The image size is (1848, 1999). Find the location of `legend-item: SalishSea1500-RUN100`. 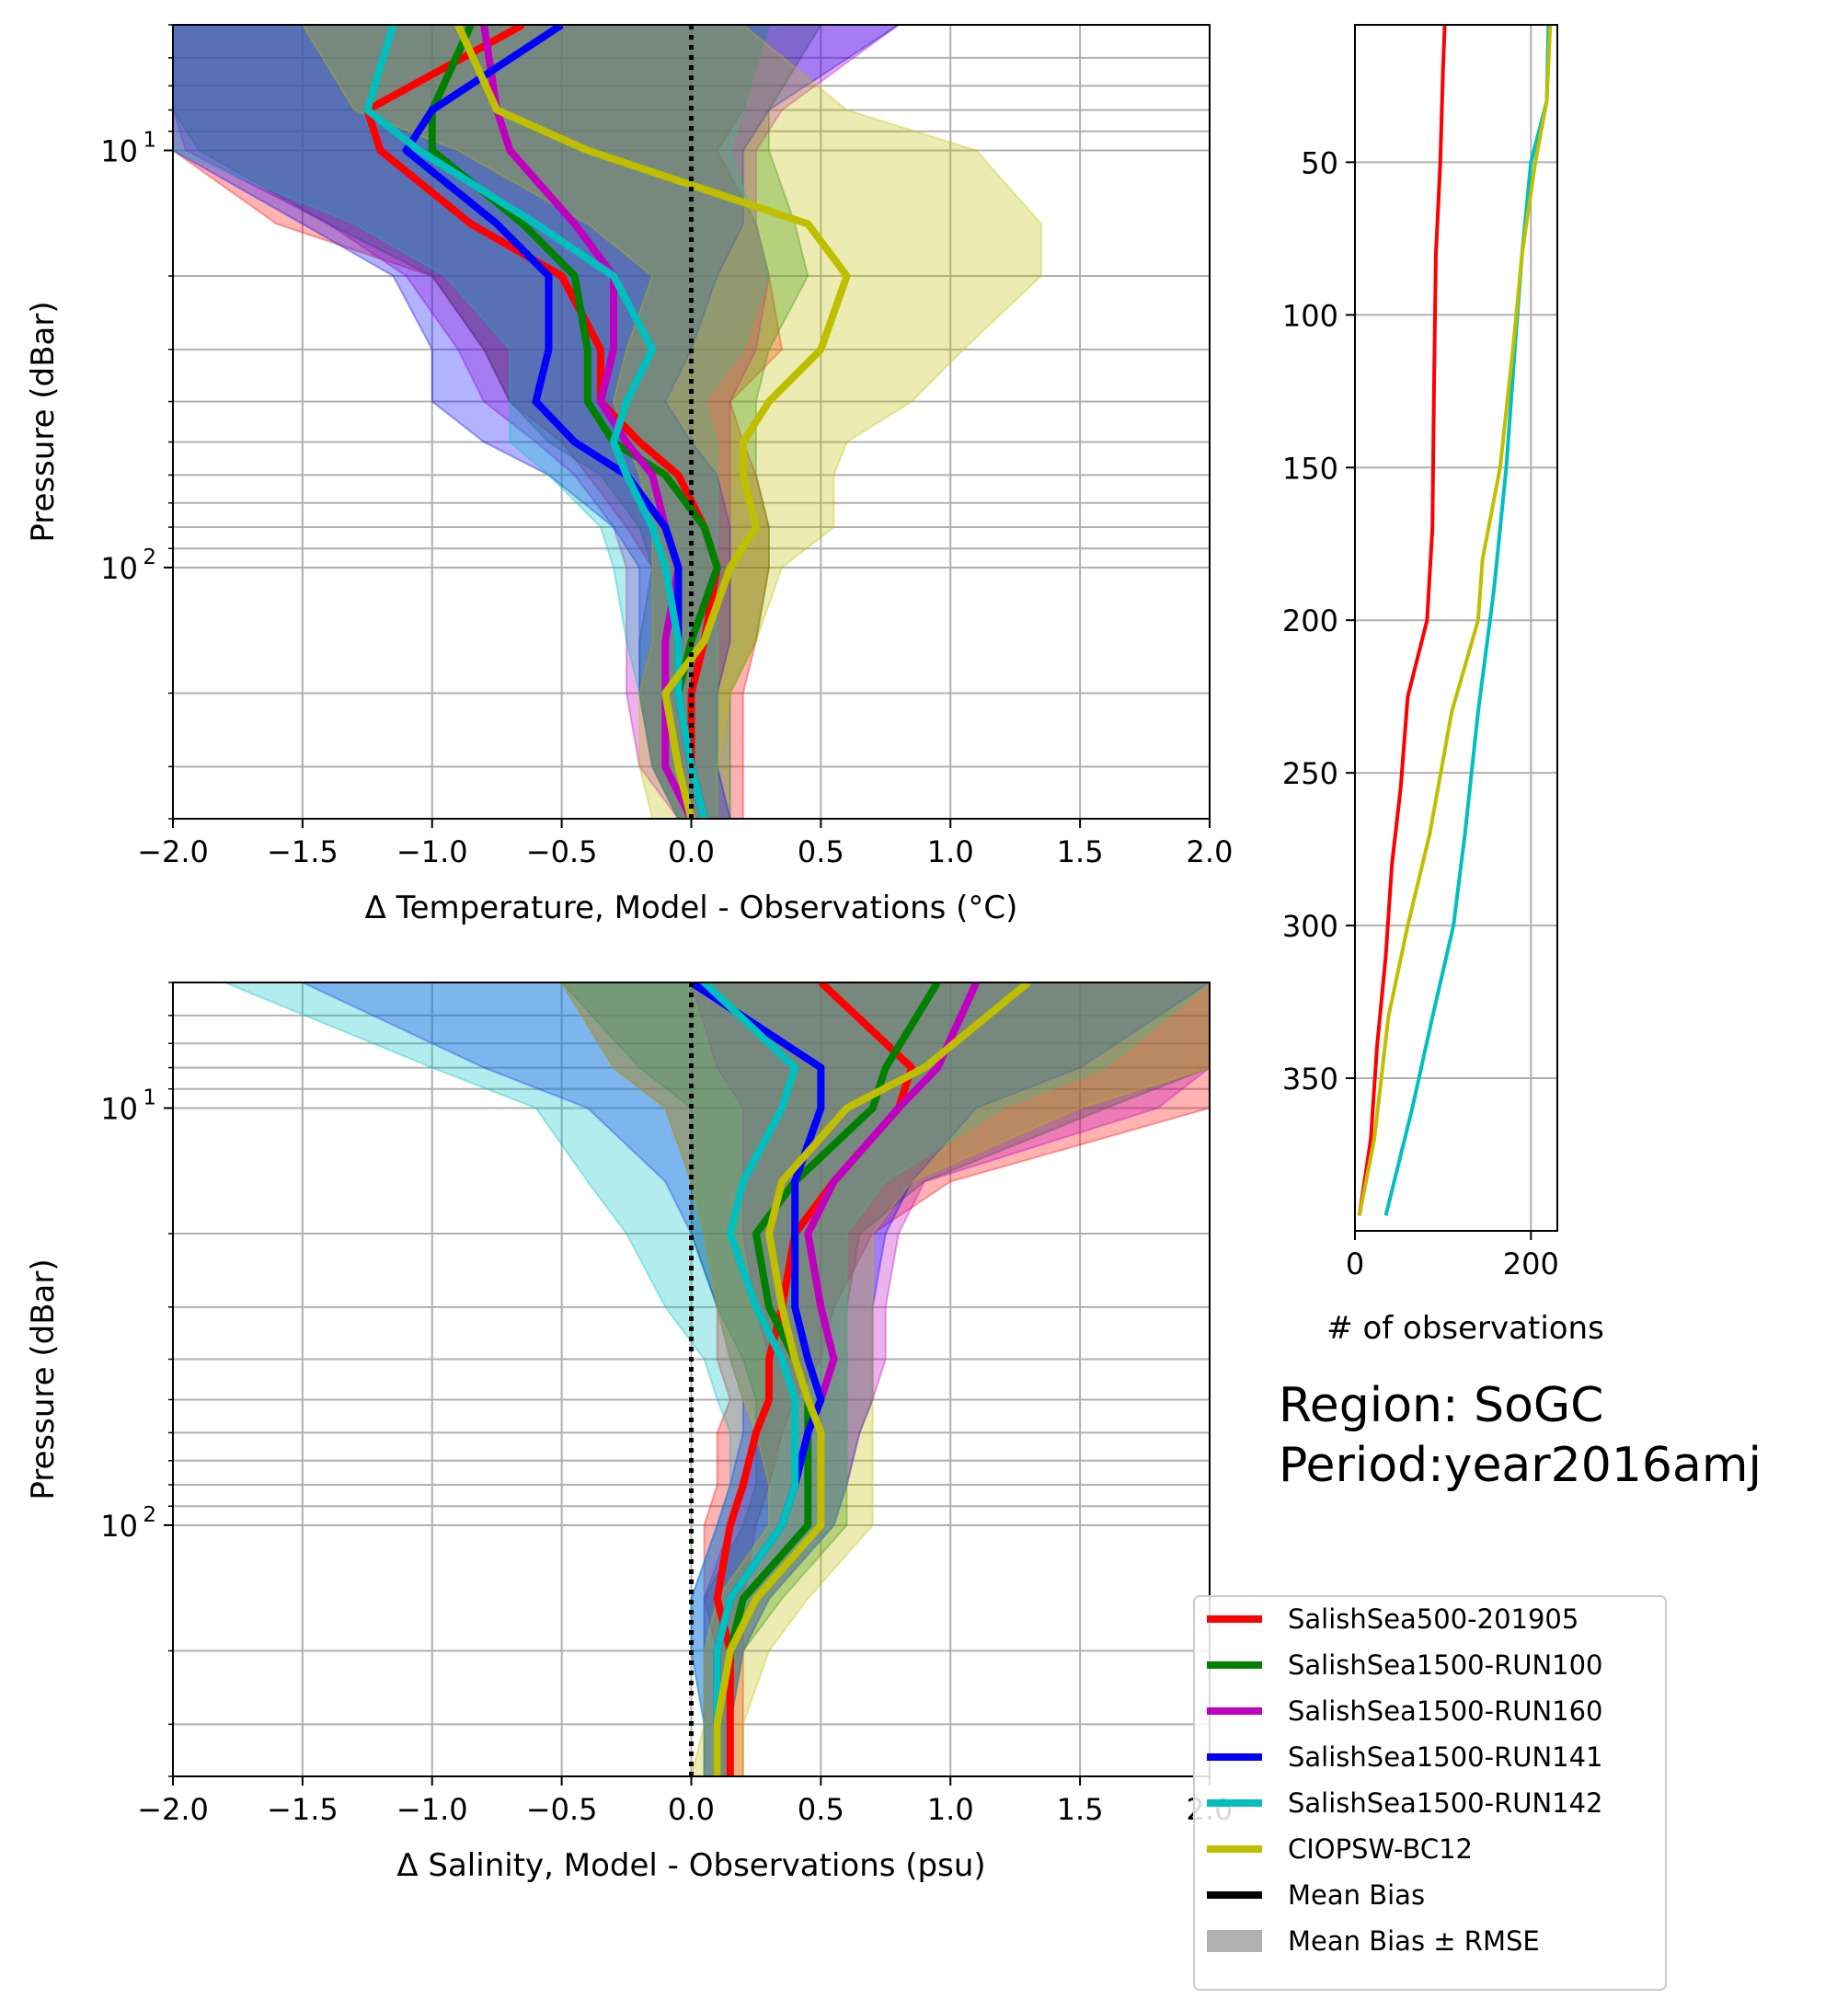

legend-item: SalishSea1500-RUN100 is located at coordinates (1405, 1665).